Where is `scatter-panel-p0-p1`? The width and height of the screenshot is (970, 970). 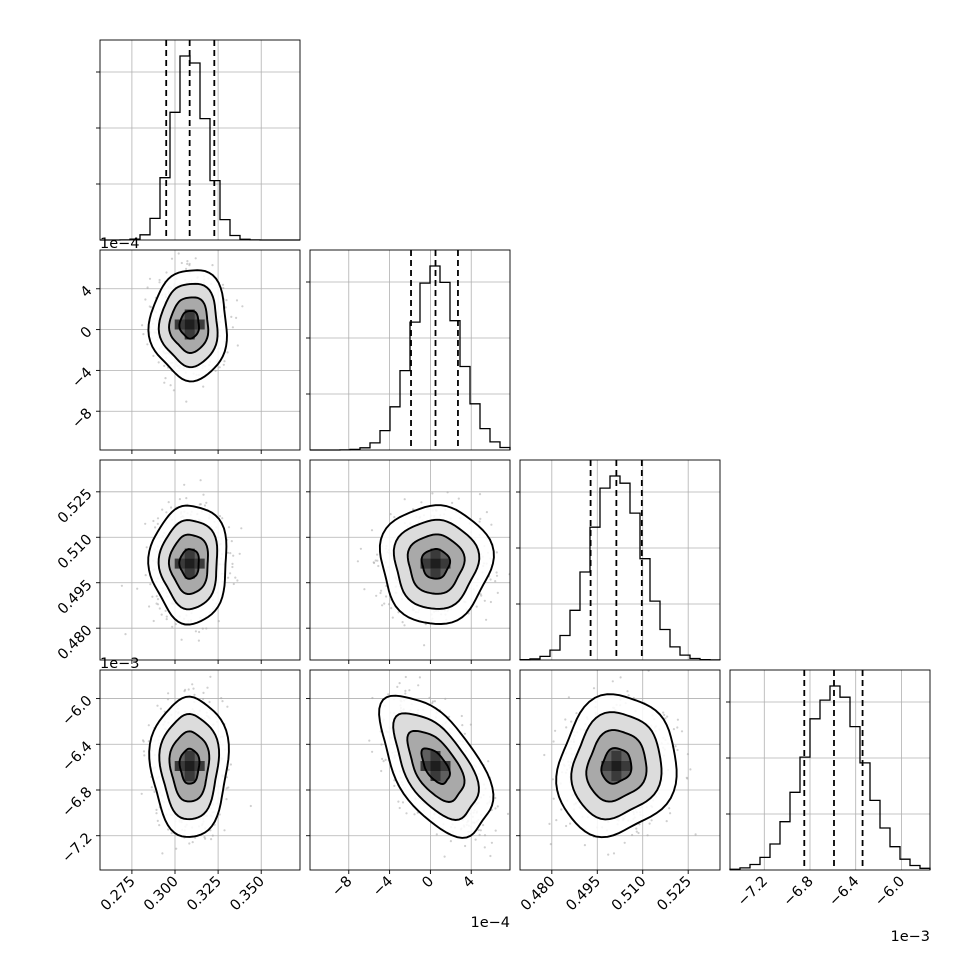
scatter-panel-p0-p1 is located at coordinates (198, 351).